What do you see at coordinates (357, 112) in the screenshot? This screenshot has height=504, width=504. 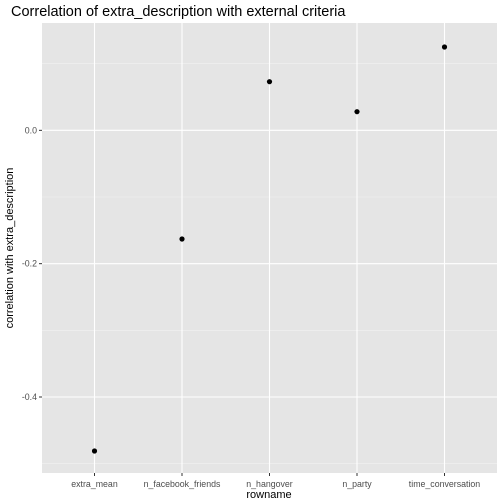 I see `data-point-n_party` at bounding box center [357, 112].